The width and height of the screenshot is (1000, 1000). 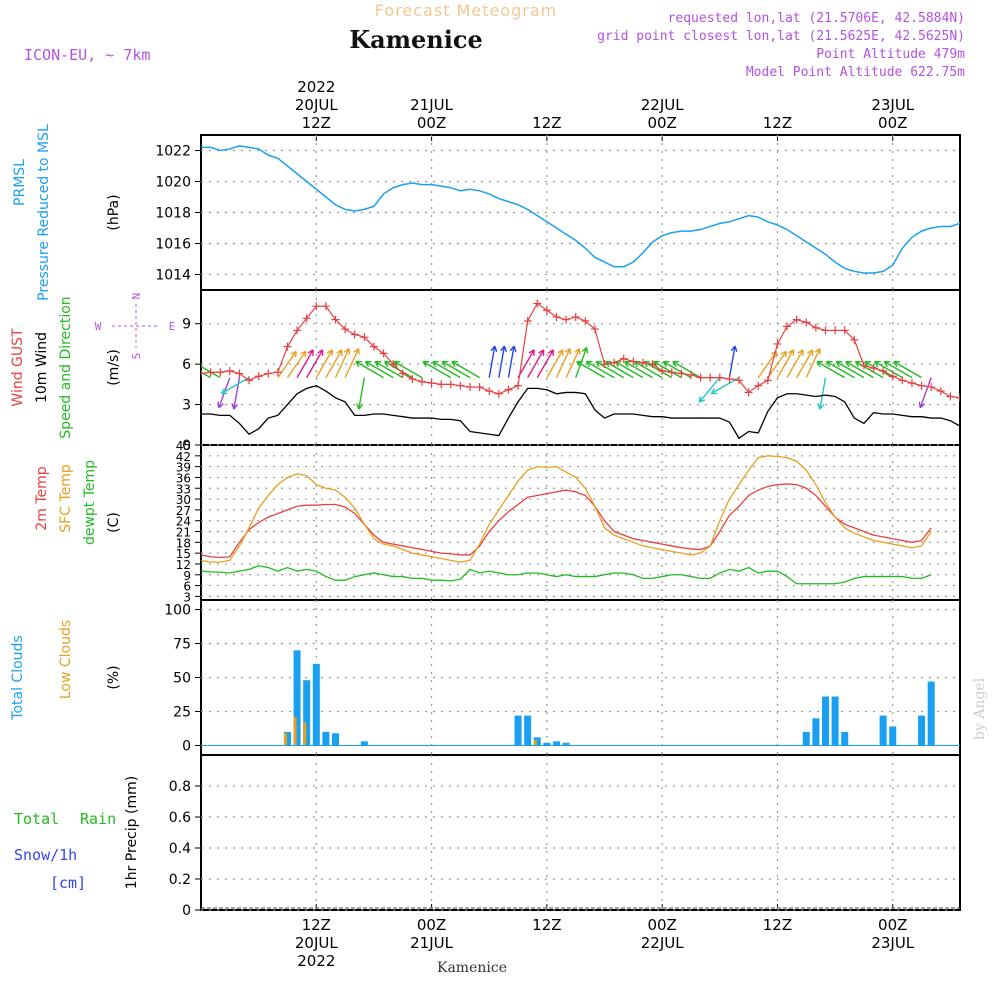 I want to click on credit-watermark: by Angel, so click(x=980, y=708).